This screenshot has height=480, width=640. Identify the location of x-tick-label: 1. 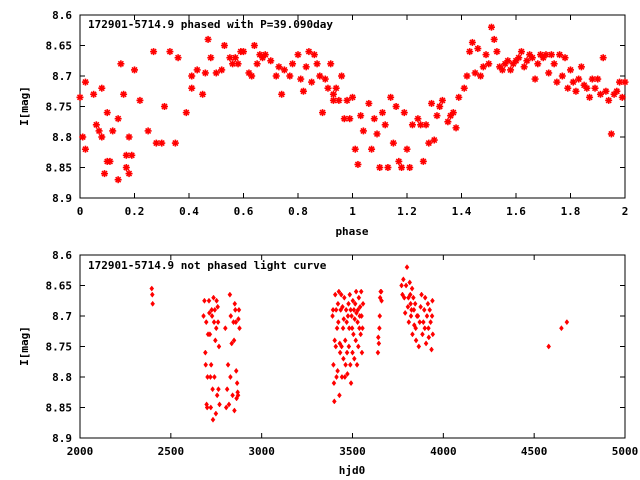
(352, 211).